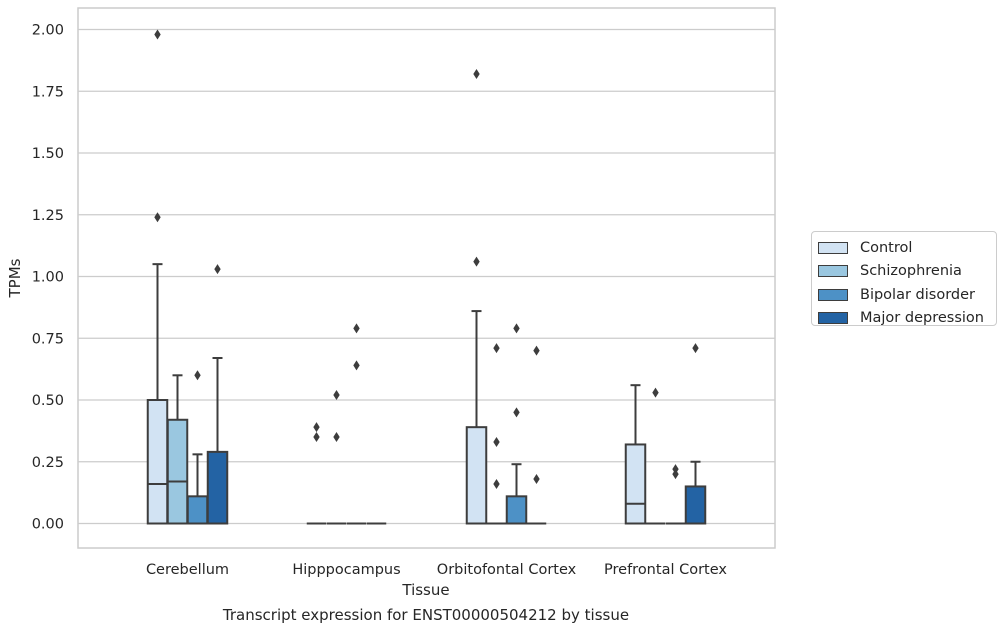 The image size is (1007, 634). Describe the element at coordinates (48, 401) in the screenshot. I see `y-tick-label: 0.50` at that location.